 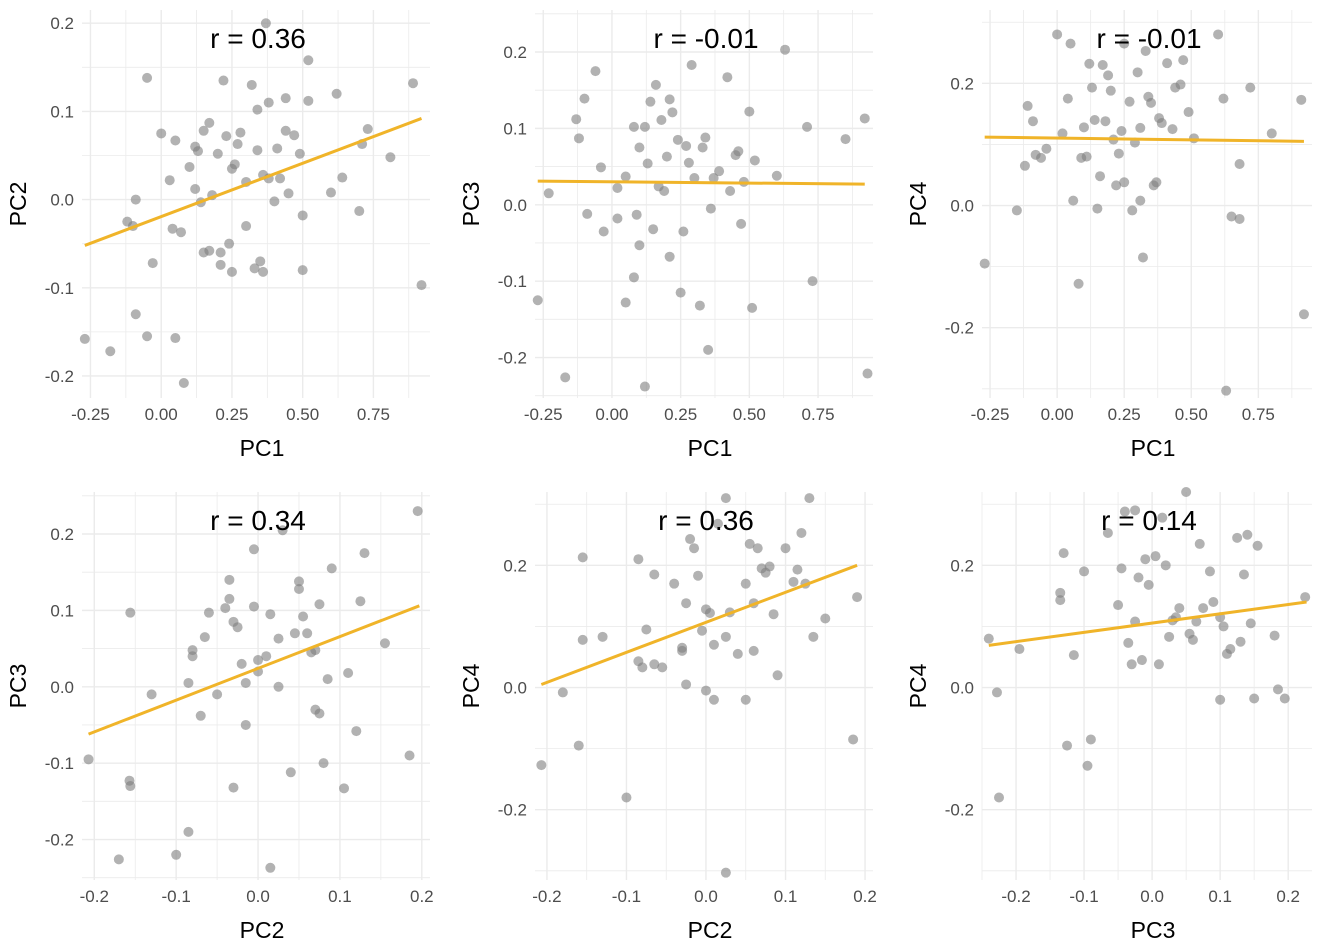 I want to click on x-tick-label: 0.75, so click(x=1258, y=414).